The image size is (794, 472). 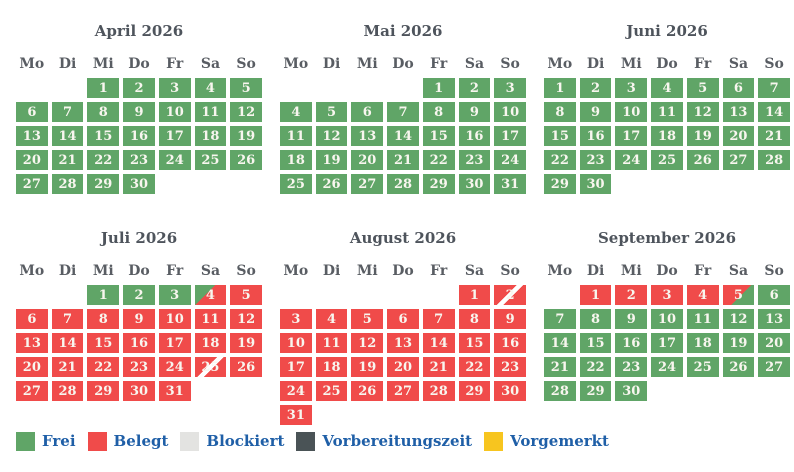 I want to click on day-cell: 19, so click(x=367, y=367).